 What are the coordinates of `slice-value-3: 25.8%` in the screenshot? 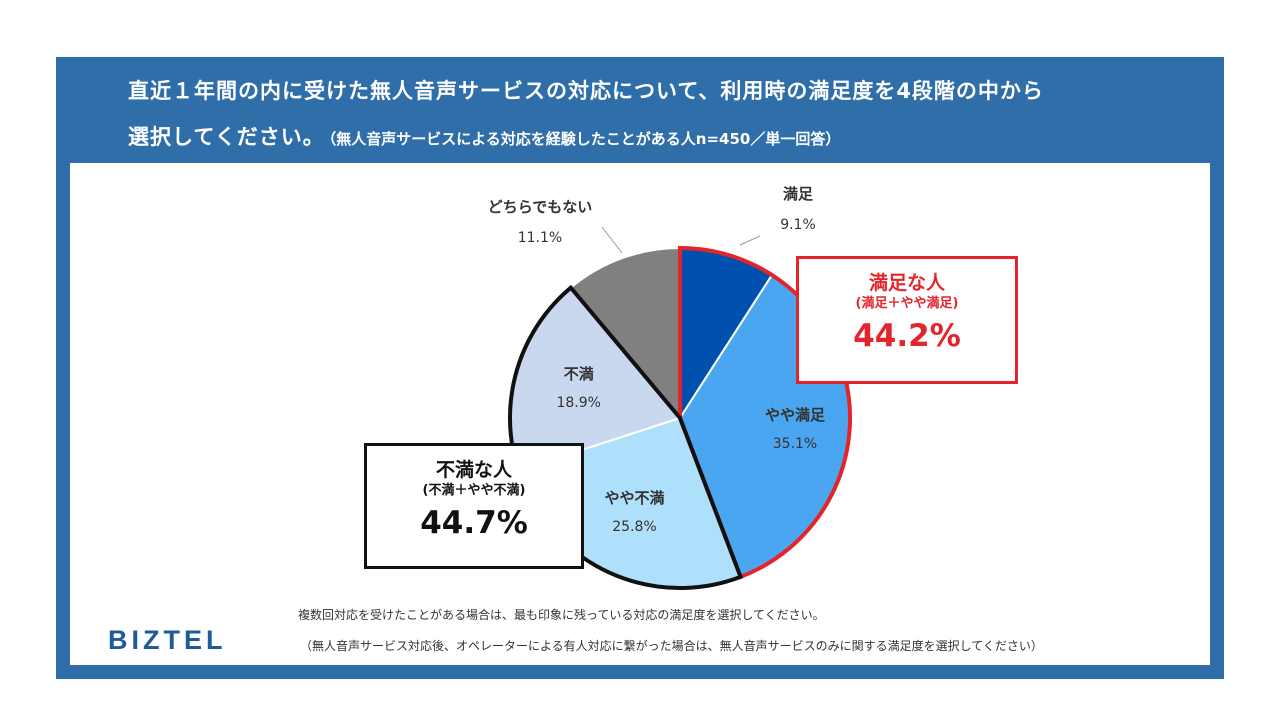 It's located at (634, 527).